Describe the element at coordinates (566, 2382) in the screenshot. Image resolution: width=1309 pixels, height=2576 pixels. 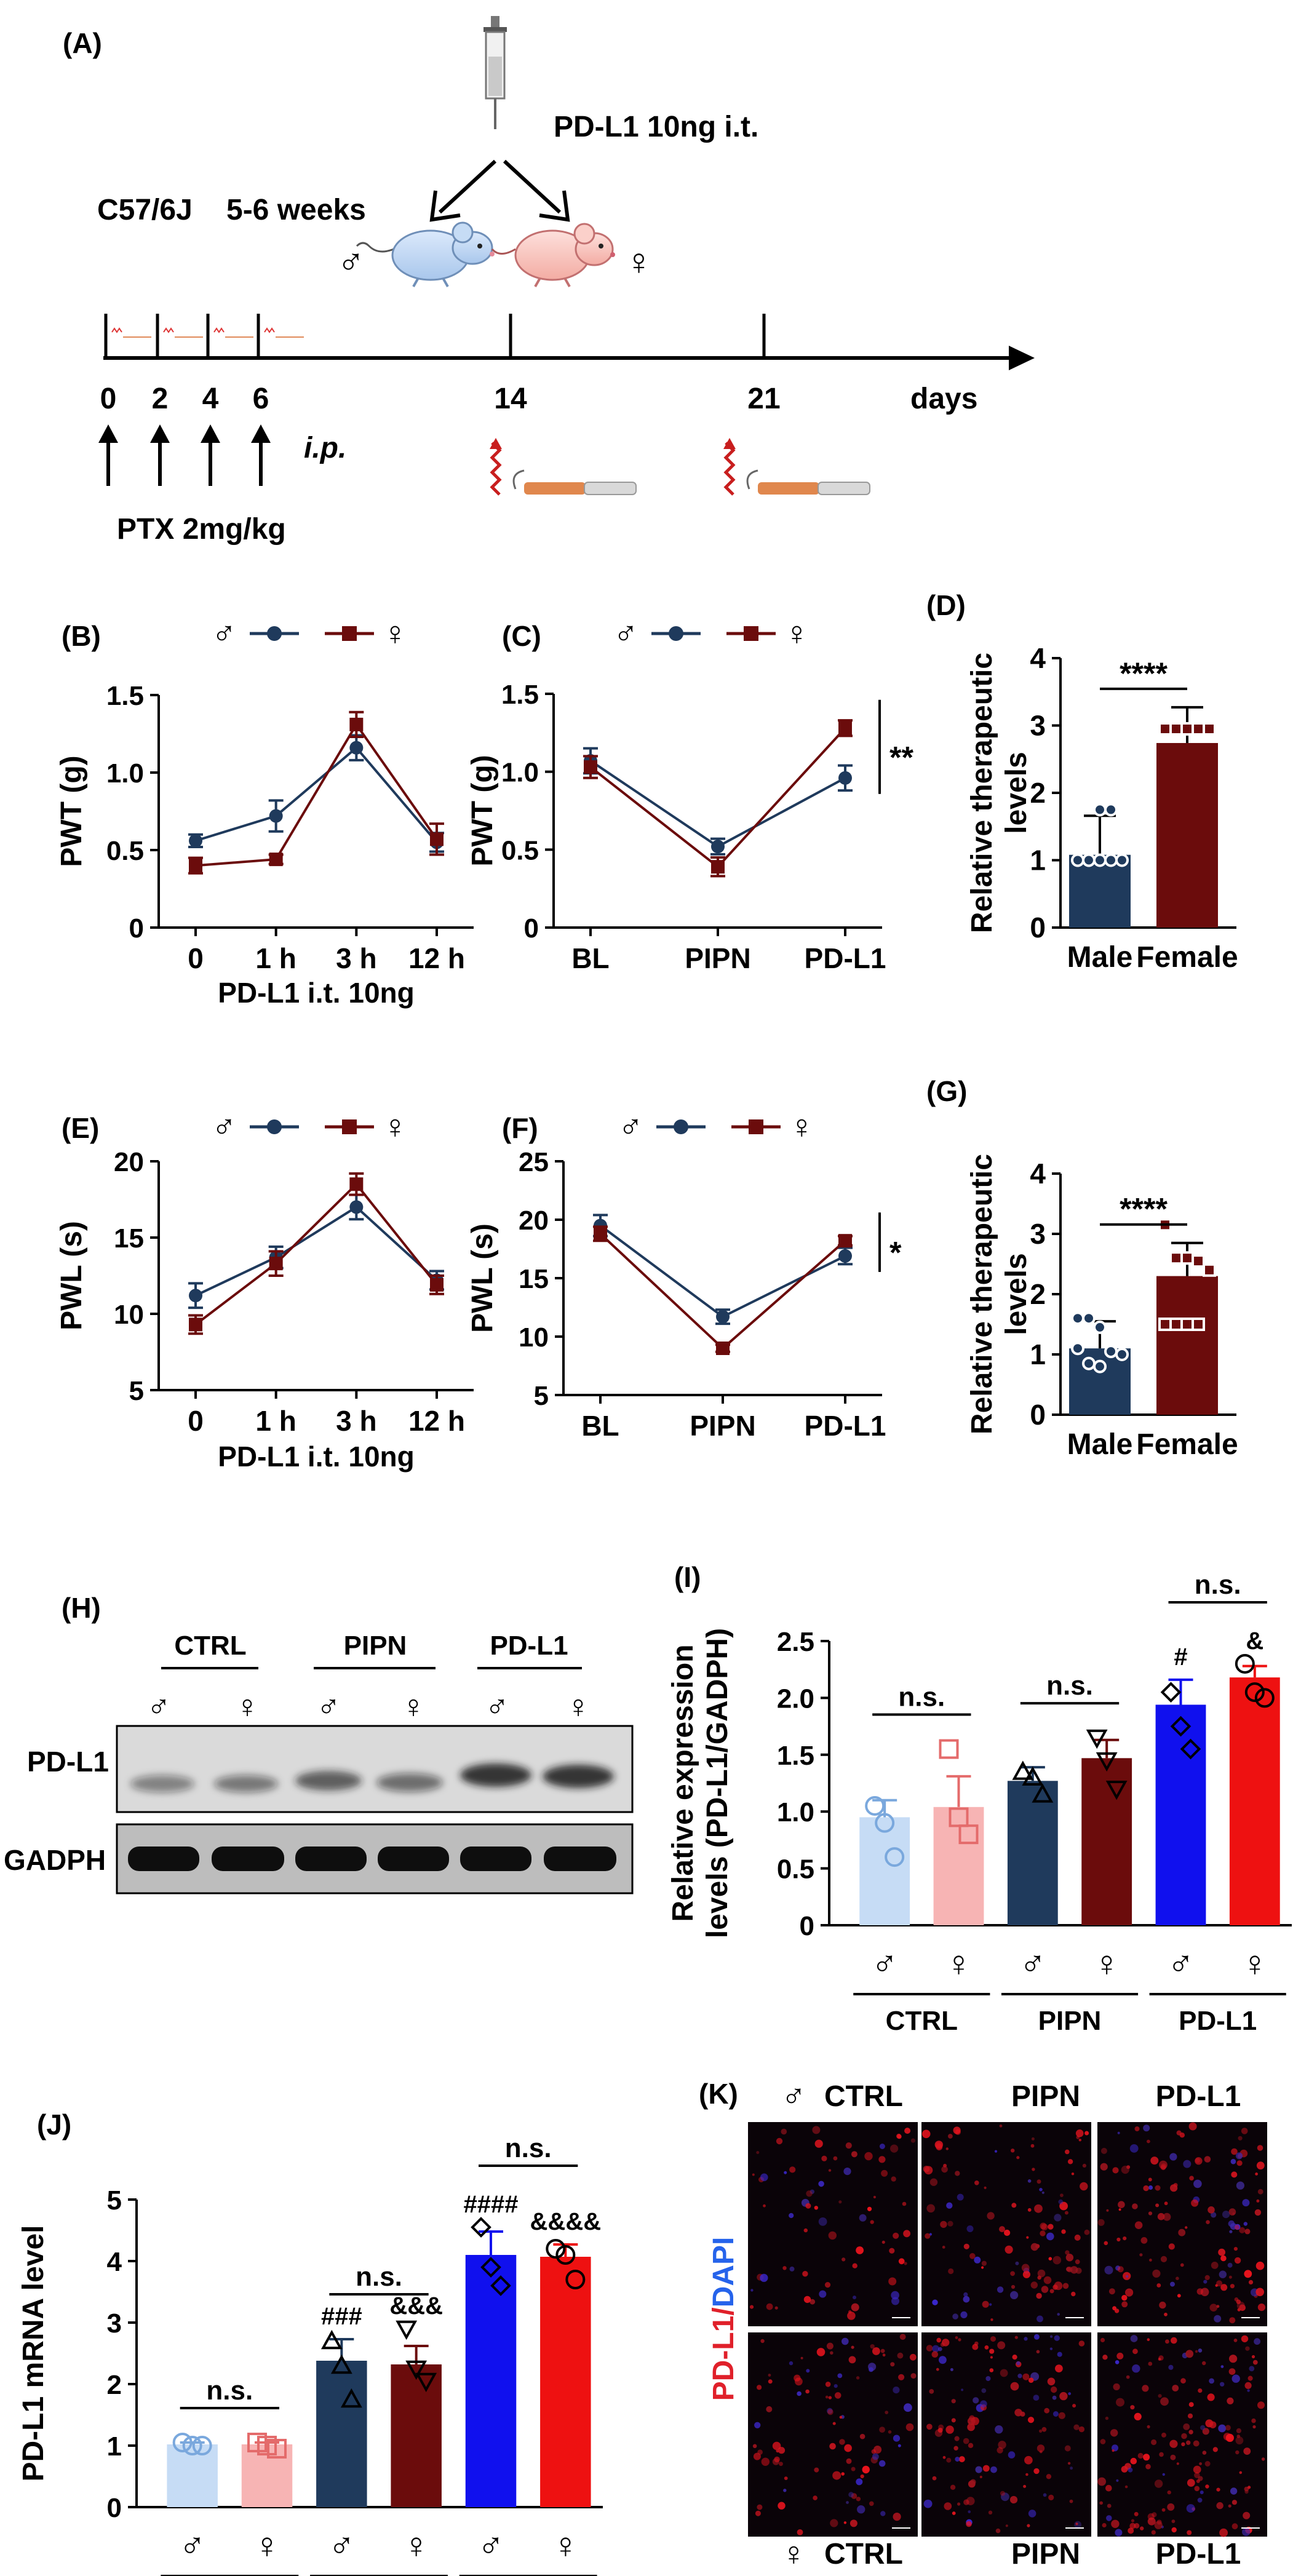
I see `chart-j-bar` at that location.